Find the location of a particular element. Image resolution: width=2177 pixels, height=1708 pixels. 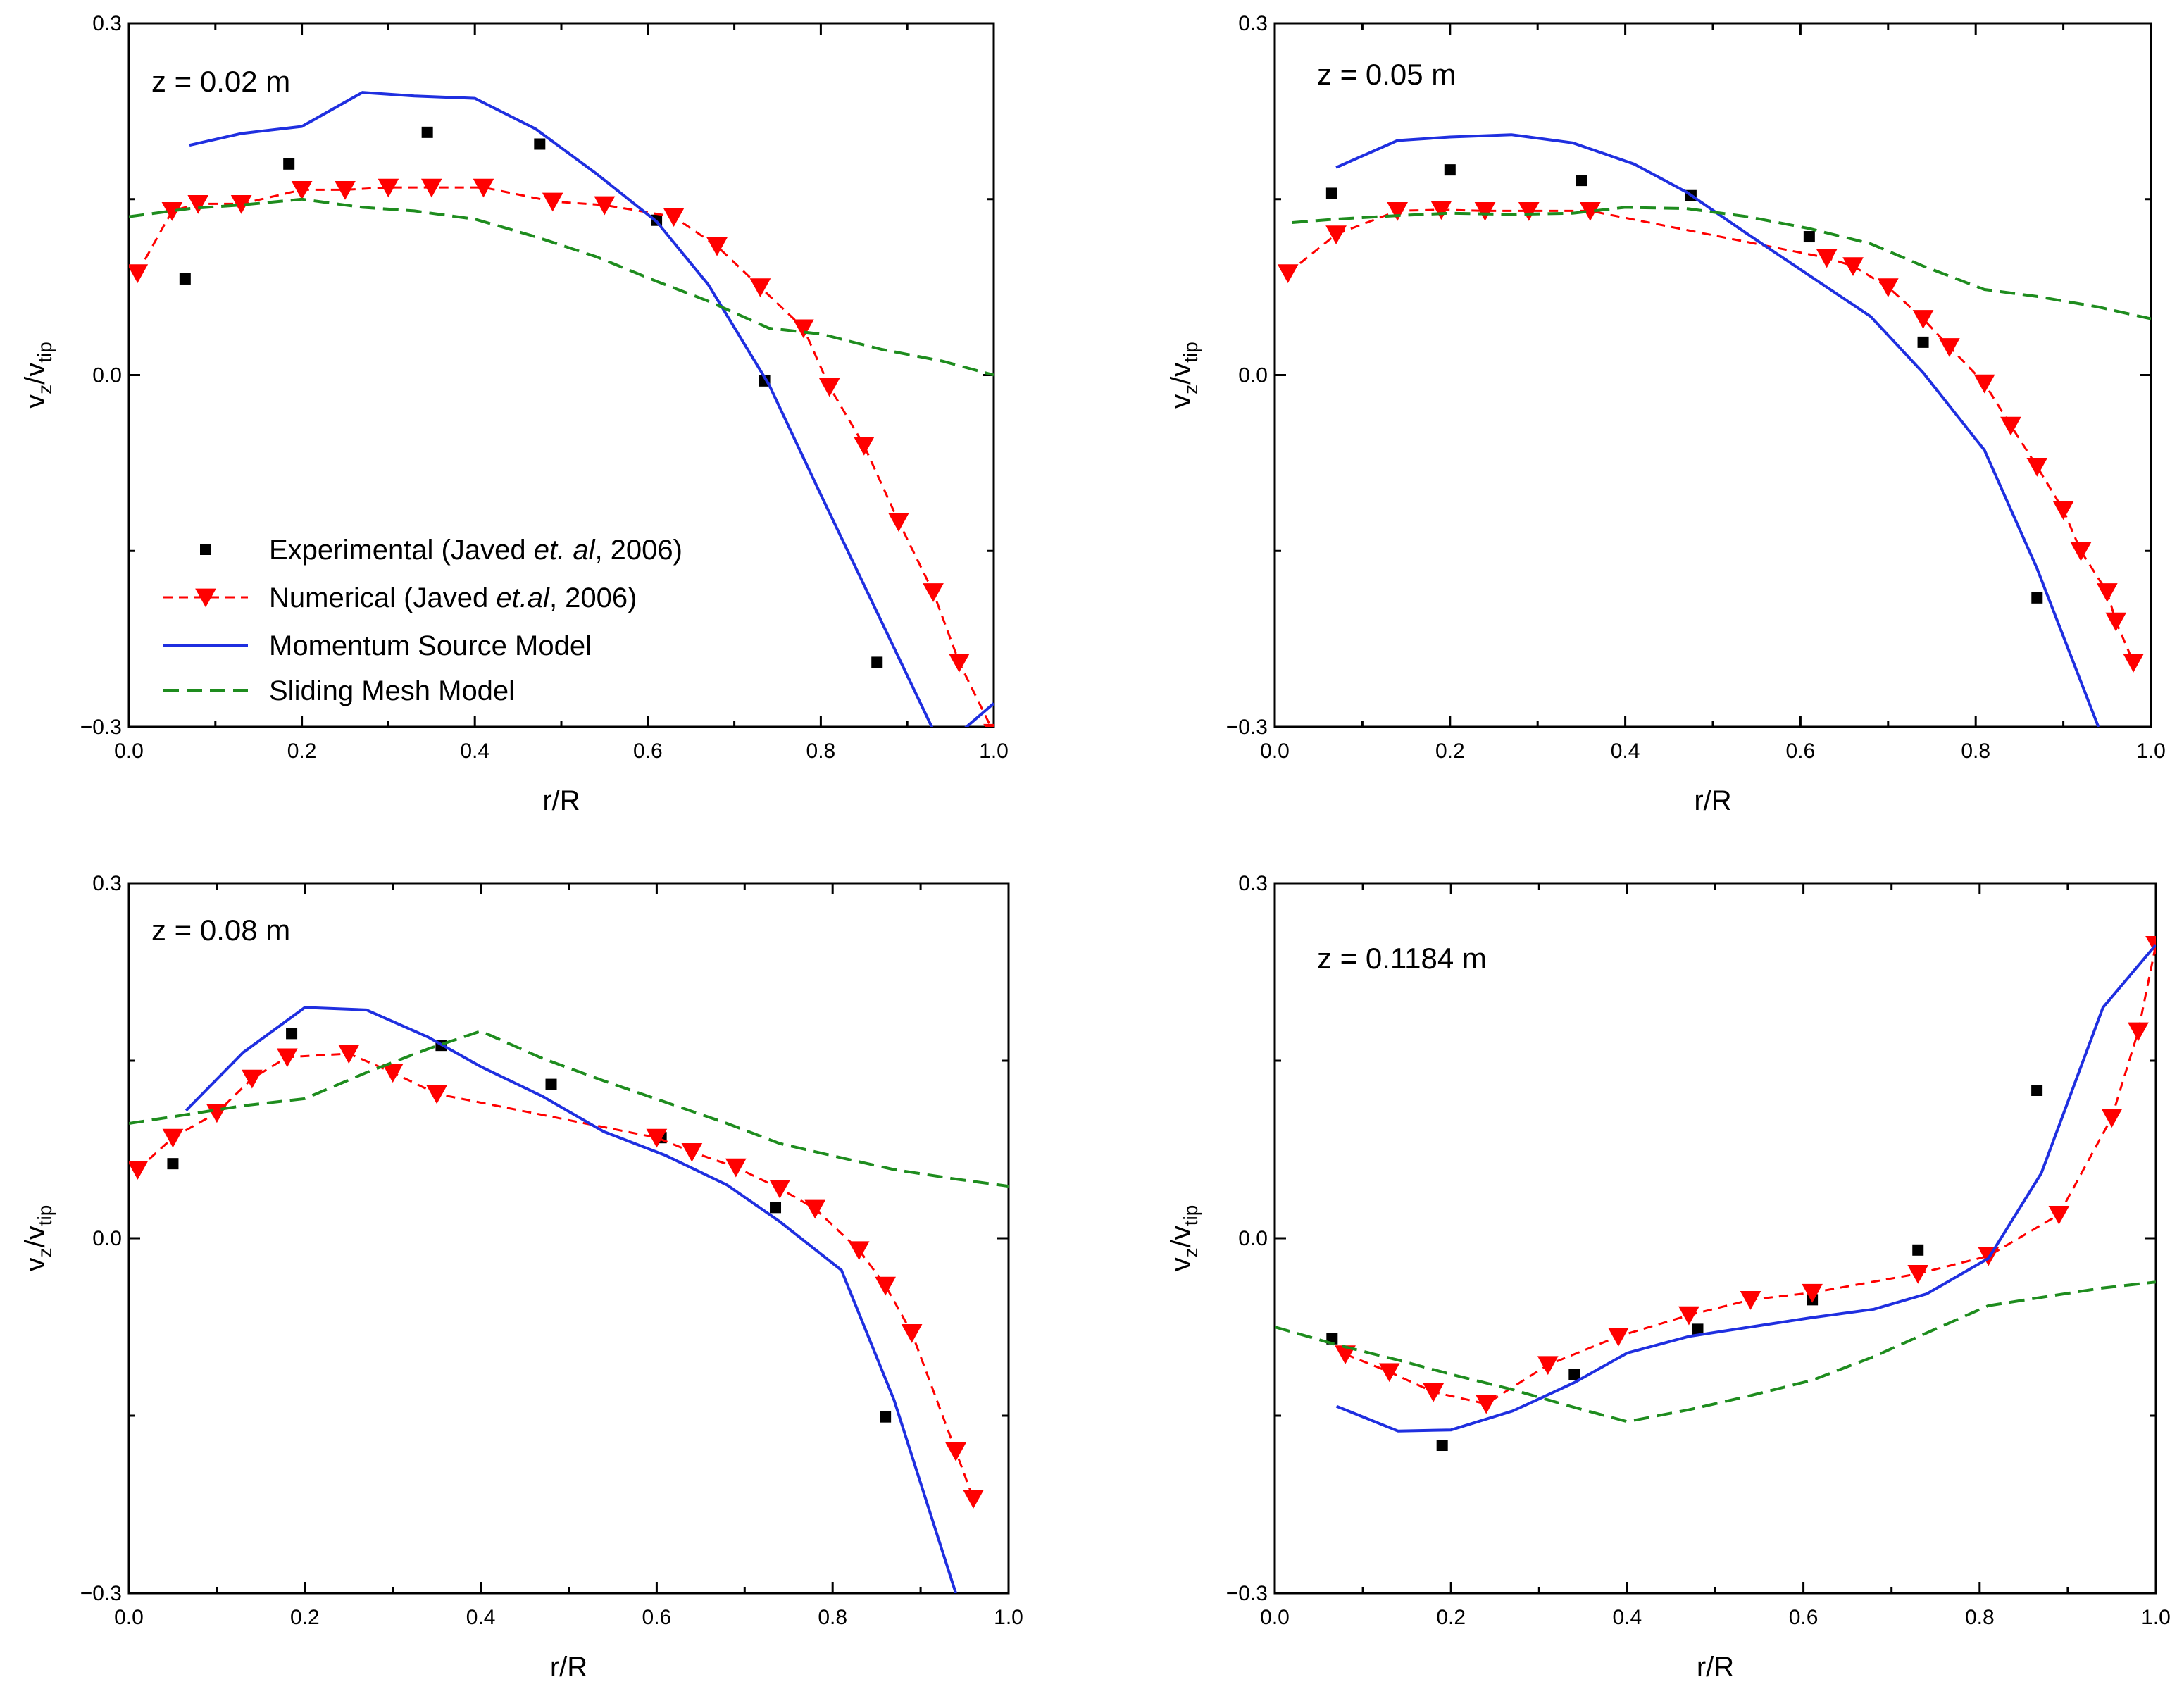

y-title-sub-z: z is located at coordinates (45, 390).